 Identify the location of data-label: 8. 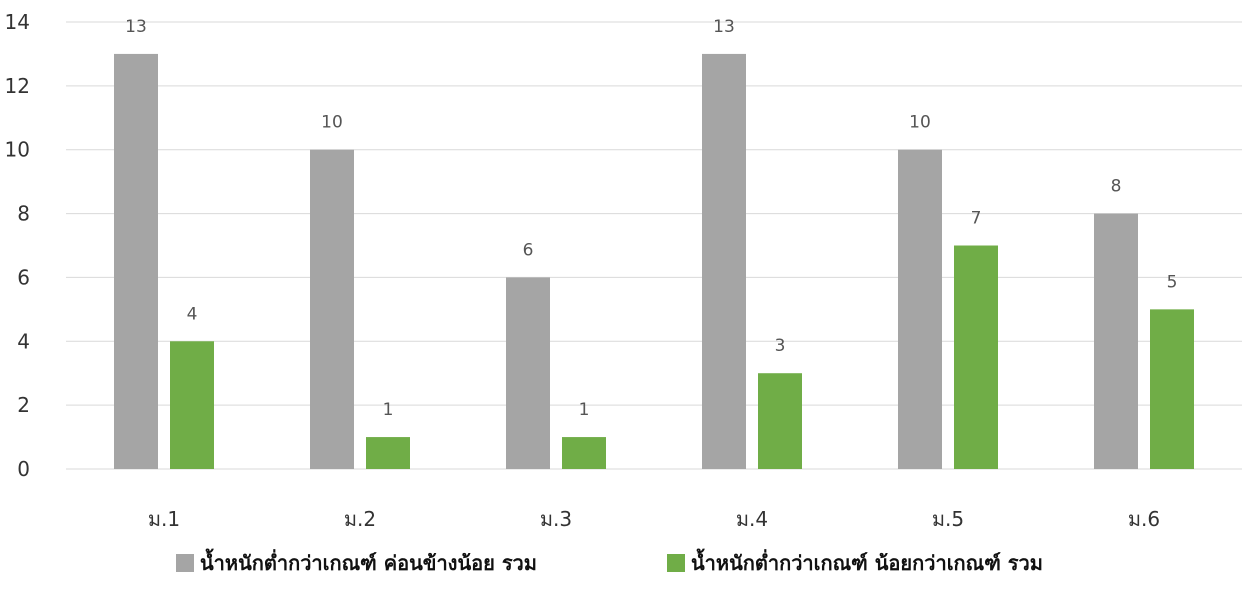
(1116, 187).